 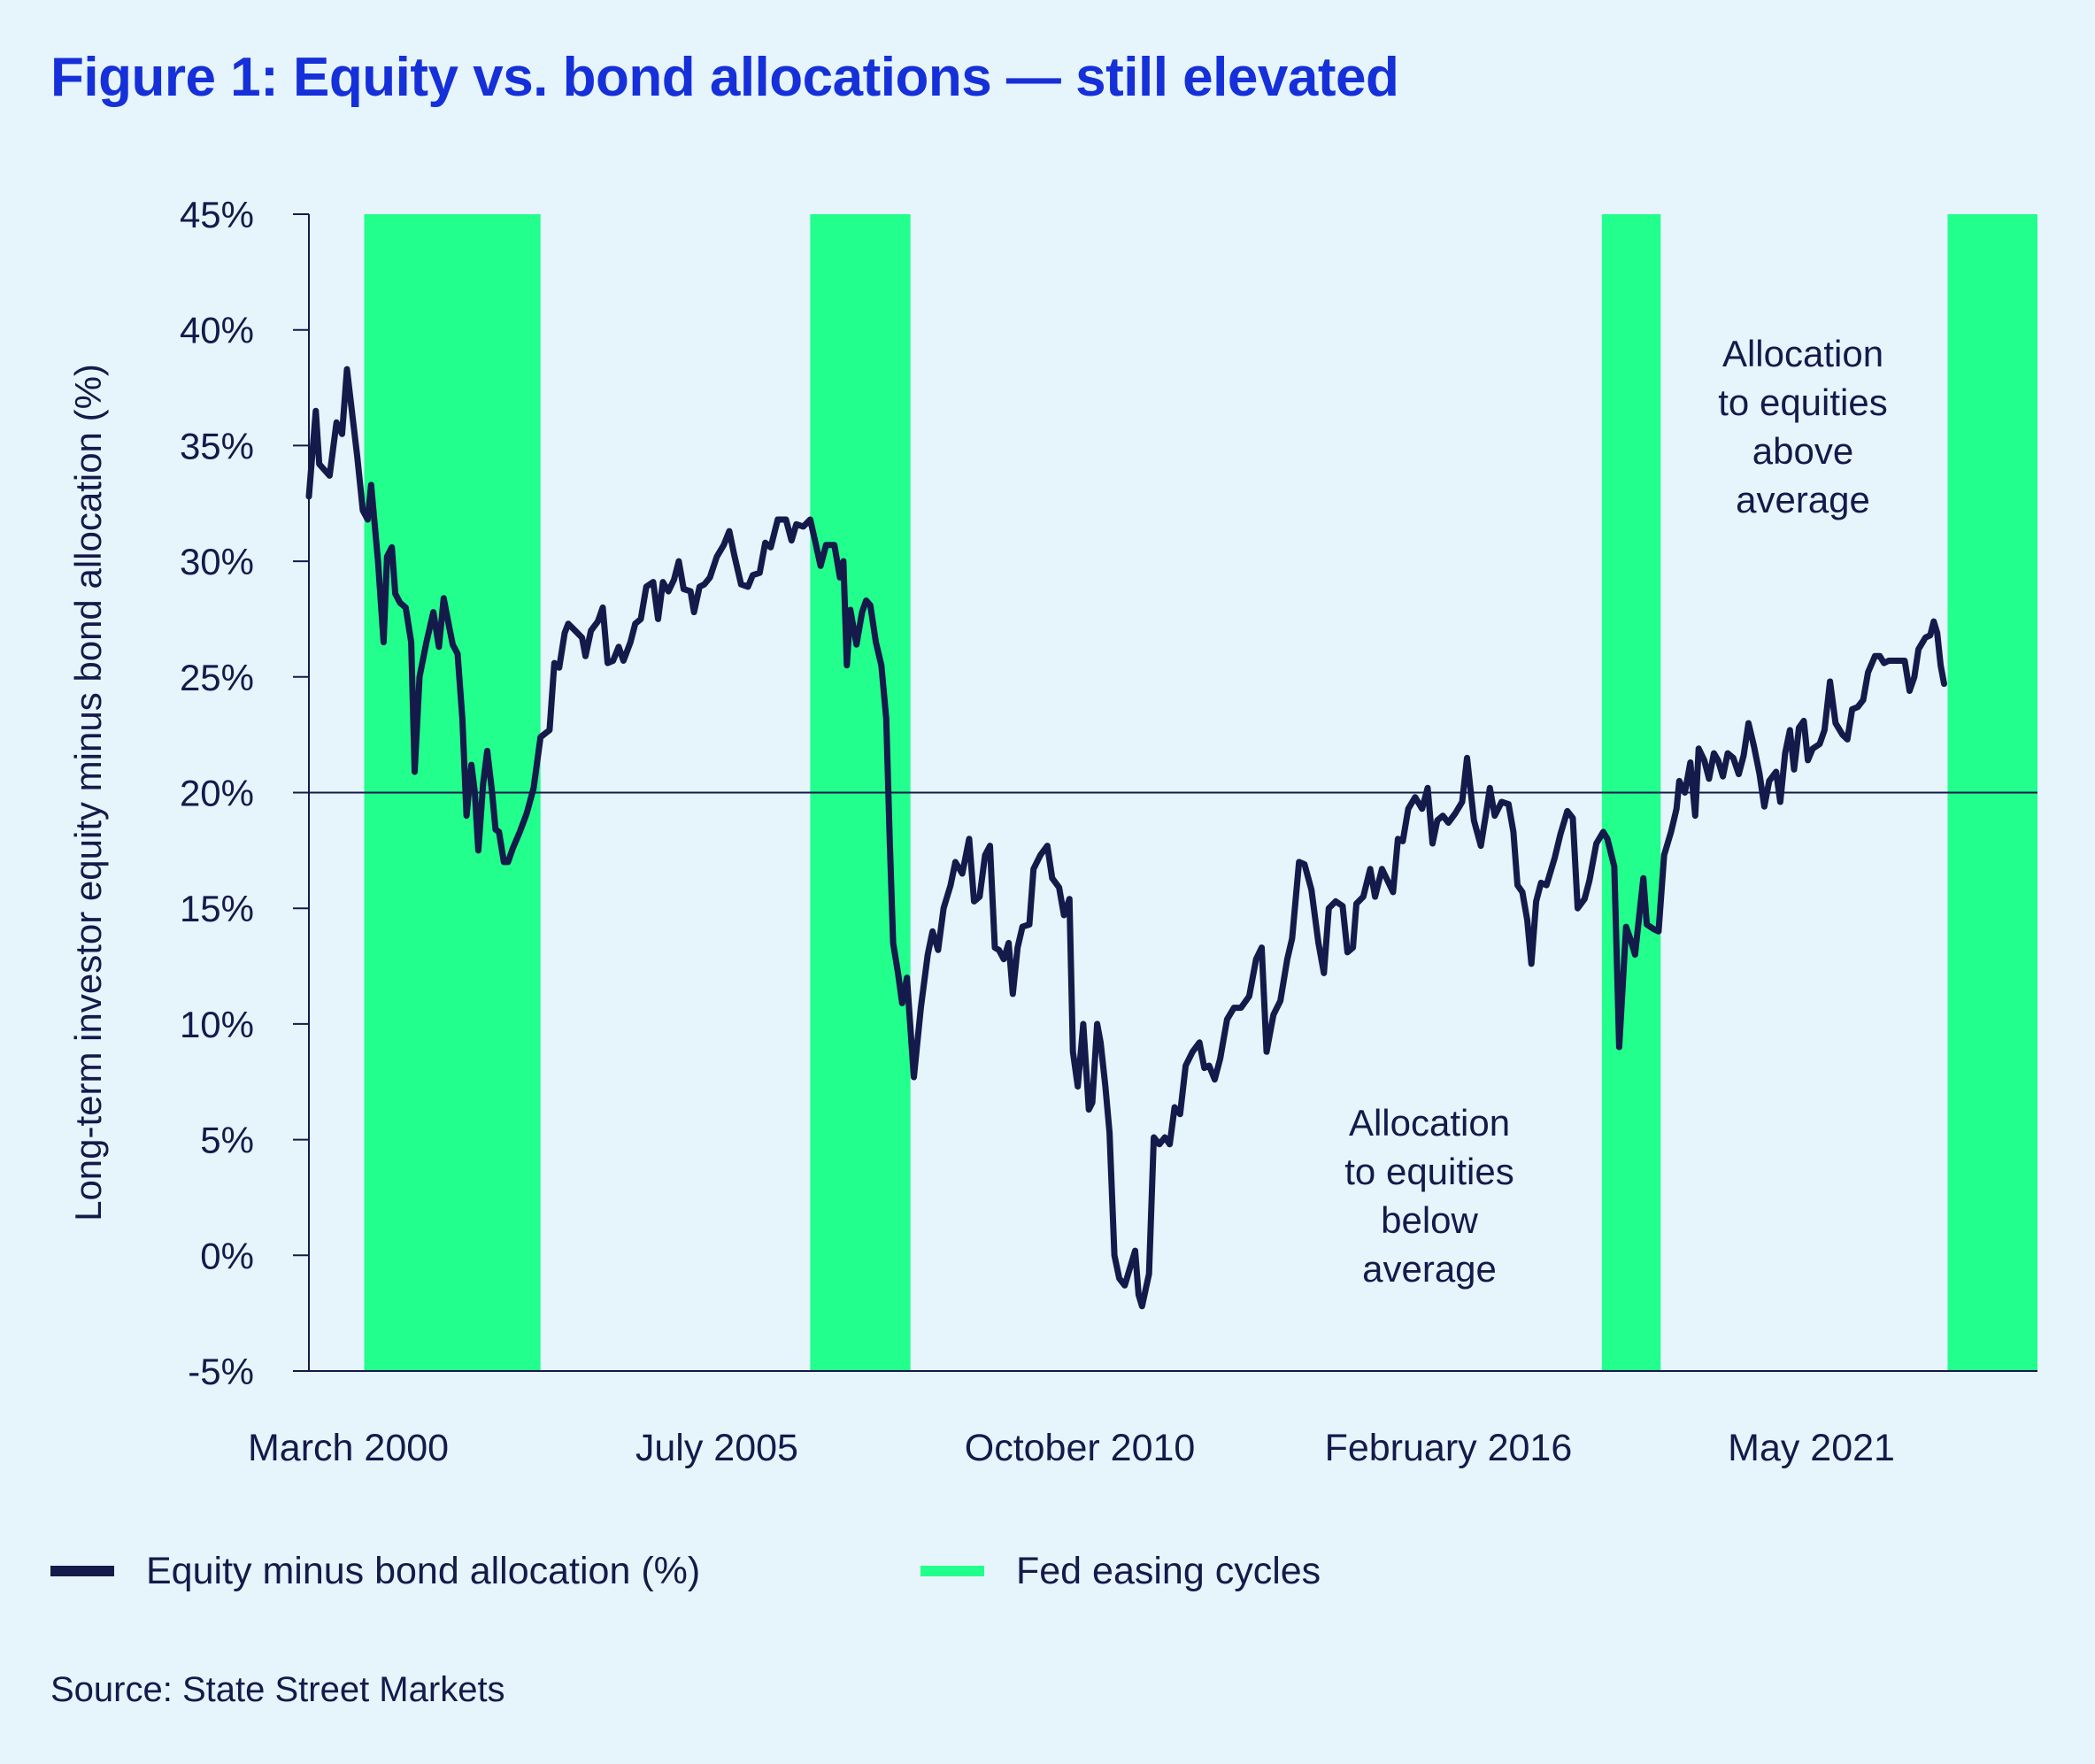 What do you see at coordinates (952, 1571) in the screenshot?
I see `legend-band-swatch` at bounding box center [952, 1571].